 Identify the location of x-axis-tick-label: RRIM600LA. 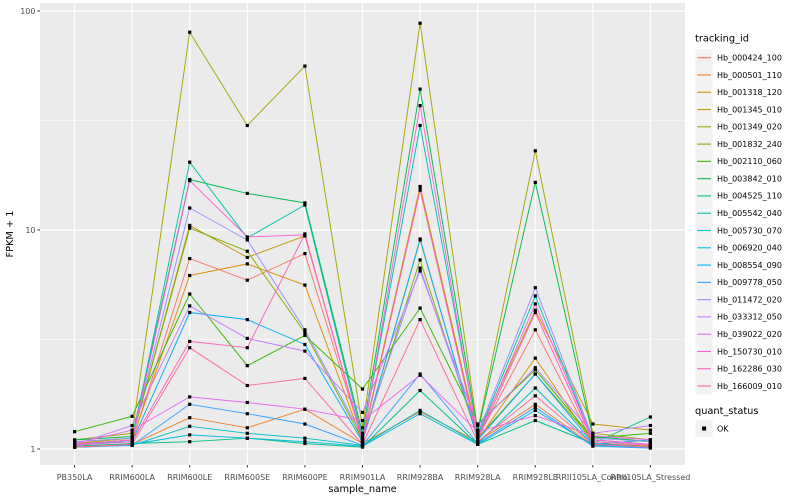
(132, 477).